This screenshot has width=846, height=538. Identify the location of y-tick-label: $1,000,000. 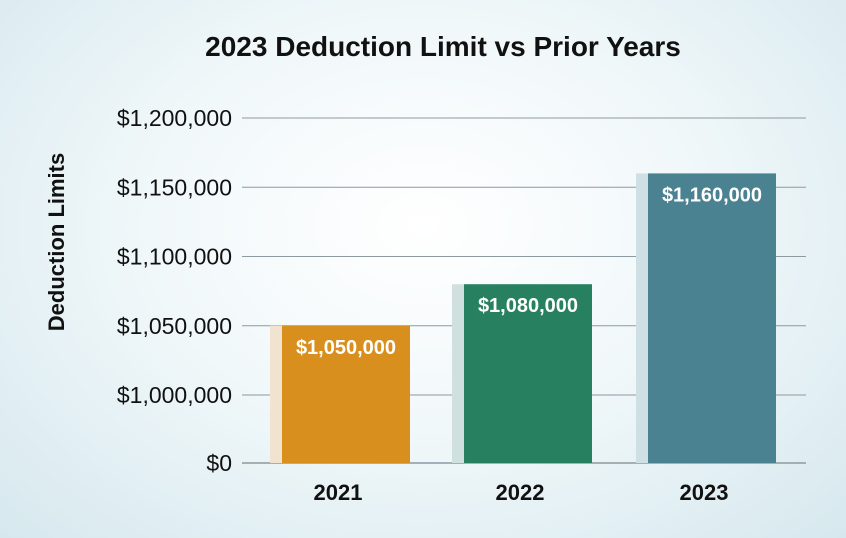
(174, 395).